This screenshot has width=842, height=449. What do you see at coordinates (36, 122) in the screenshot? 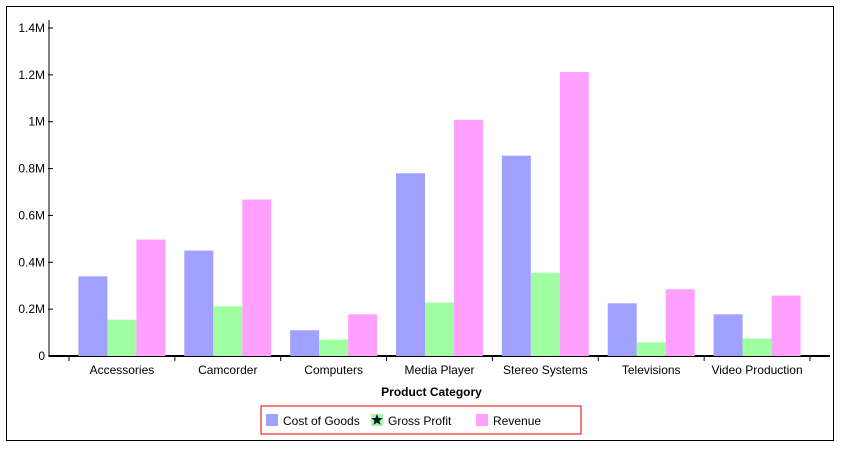
I see `y-tick-label: 1M` at bounding box center [36, 122].